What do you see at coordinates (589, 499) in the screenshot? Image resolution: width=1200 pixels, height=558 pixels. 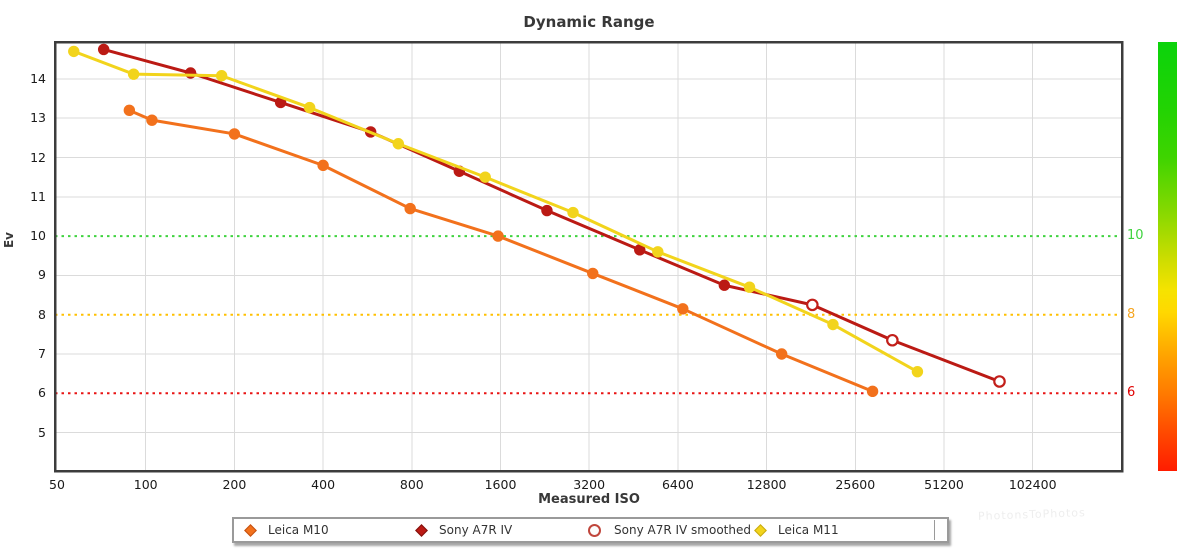 I see `x-axis-label: Measured ISO` at bounding box center [589, 499].